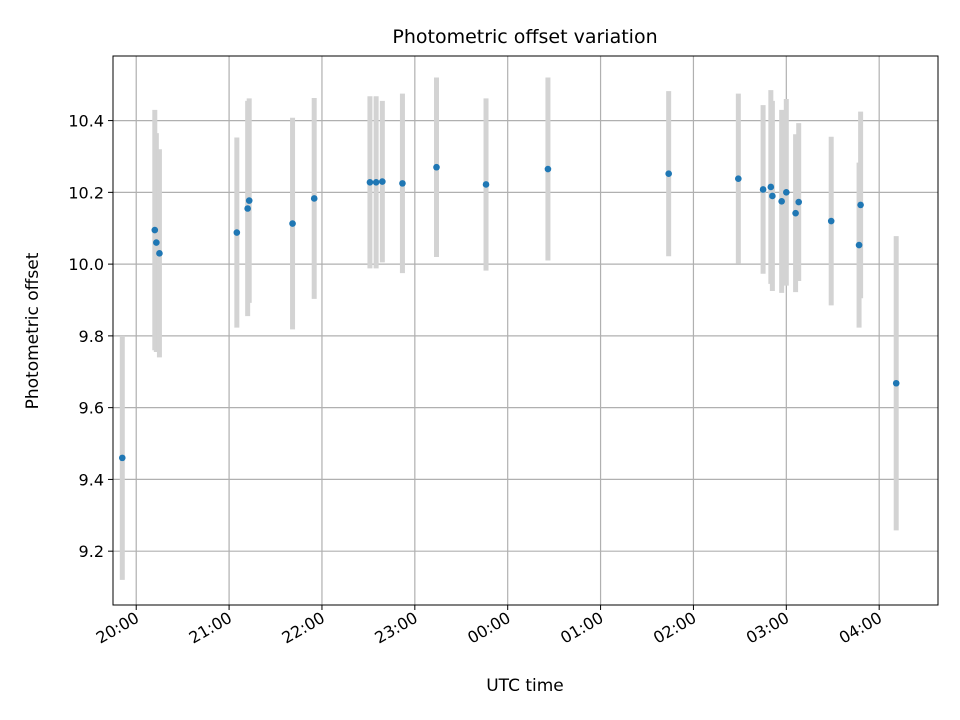 The image size is (960, 720). What do you see at coordinates (91, 408) in the screenshot?
I see `y-tick-label: 9.6` at bounding box center [91, 408].